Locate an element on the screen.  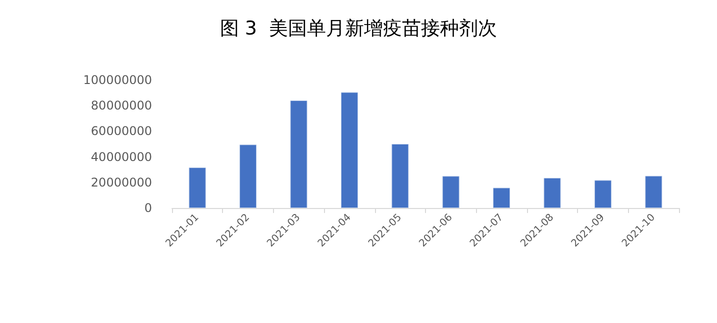
chart-title: 图 3 美国单月新增疫苗接种剂次 is located at coordinates (359, 29).